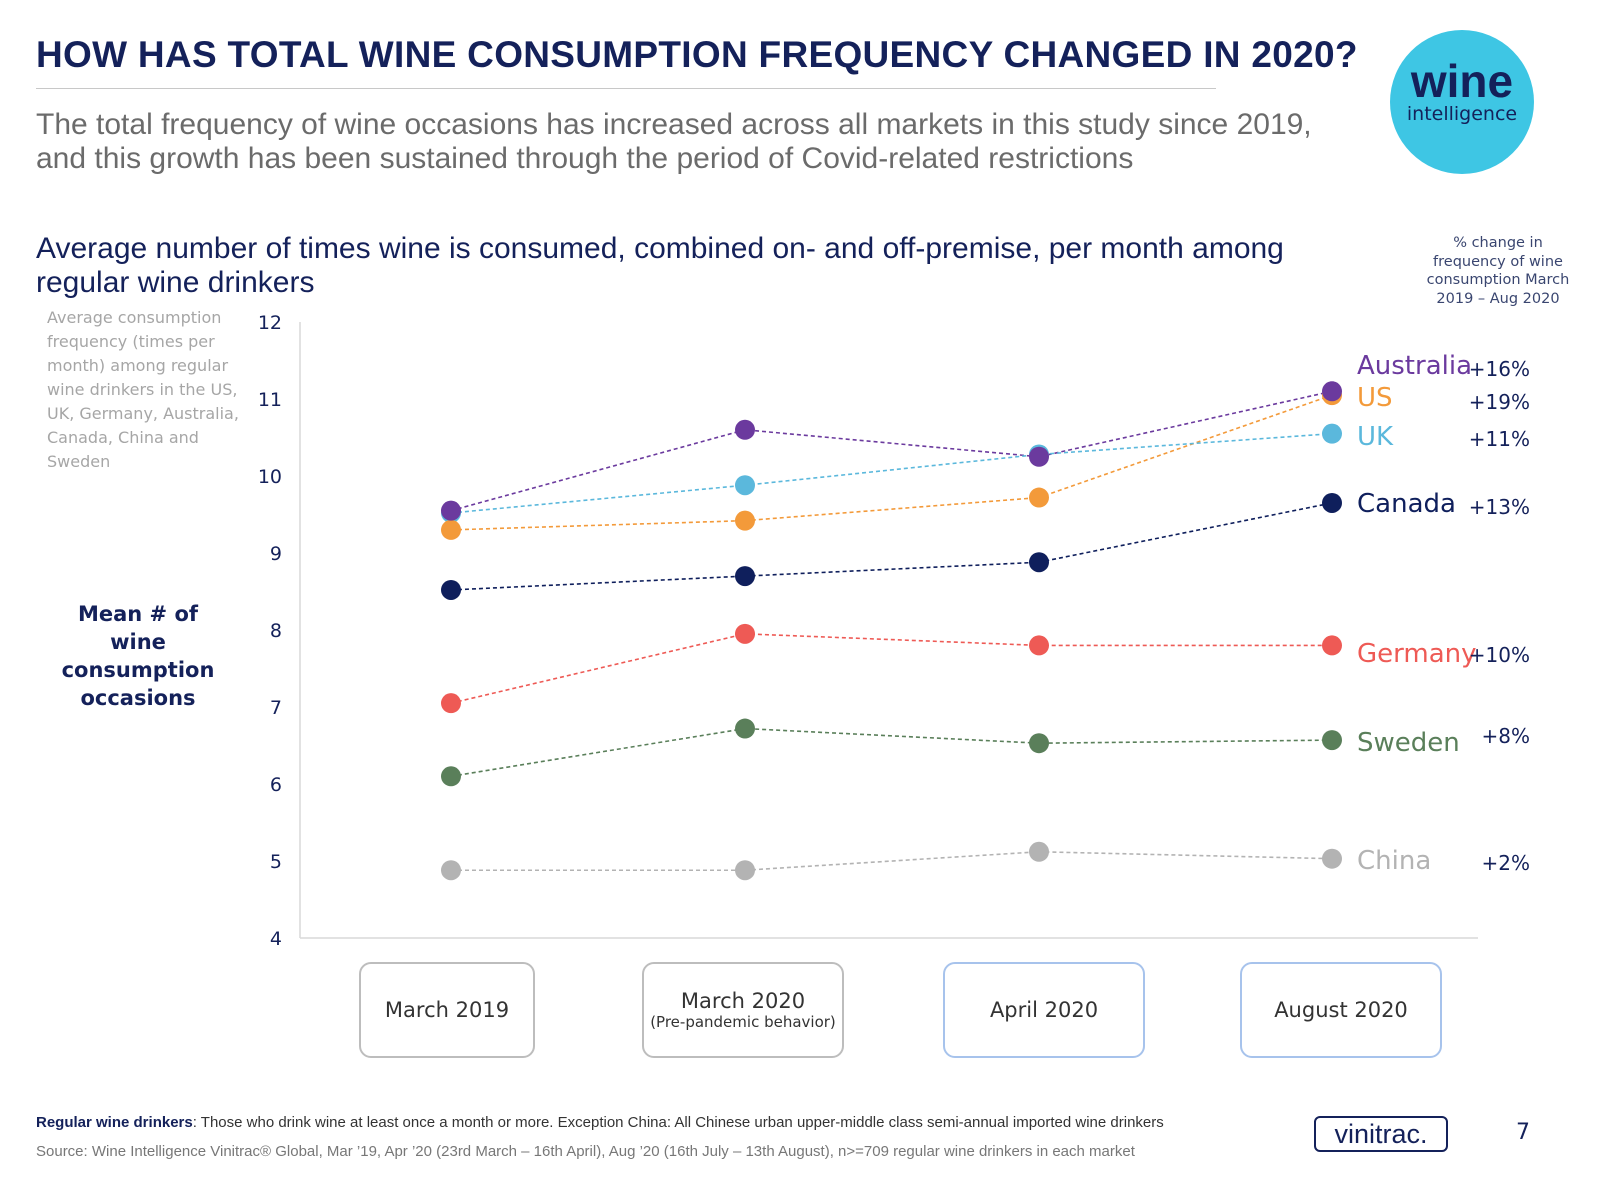 The width and height of the screenshot is (1600, 1195). I want to click on pct-change-uk: +11%, so click(1499, 439).